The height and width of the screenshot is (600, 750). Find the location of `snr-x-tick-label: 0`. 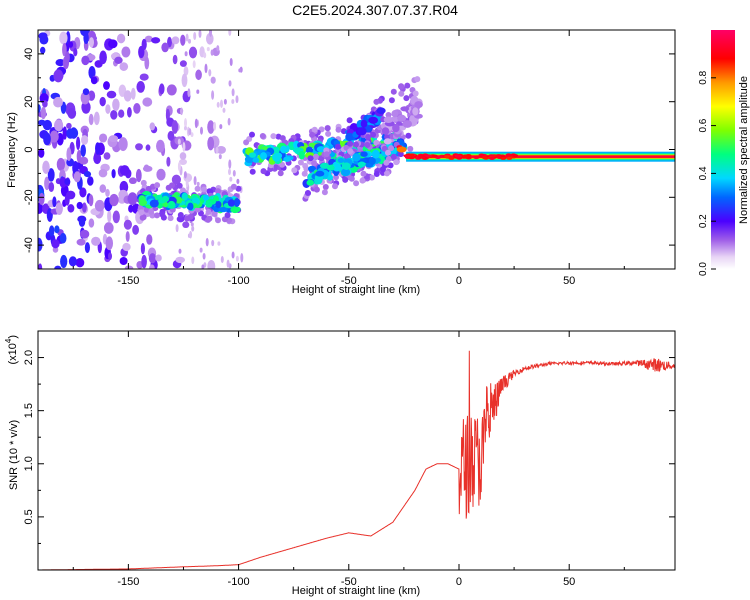

snr-x-tick-label: 0 is located at coordinates (459, 582).